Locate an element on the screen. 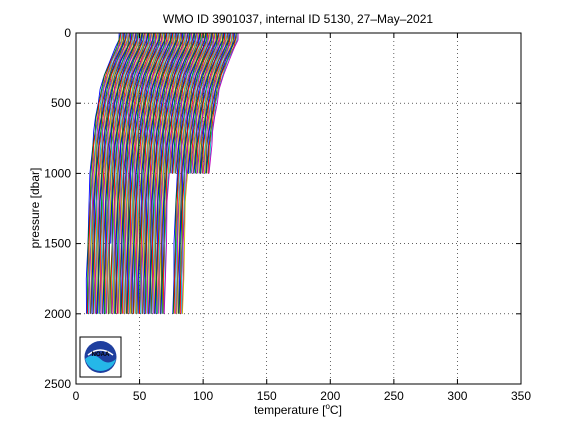  x-tick-label: 200 is located at coordinates (330, 396).